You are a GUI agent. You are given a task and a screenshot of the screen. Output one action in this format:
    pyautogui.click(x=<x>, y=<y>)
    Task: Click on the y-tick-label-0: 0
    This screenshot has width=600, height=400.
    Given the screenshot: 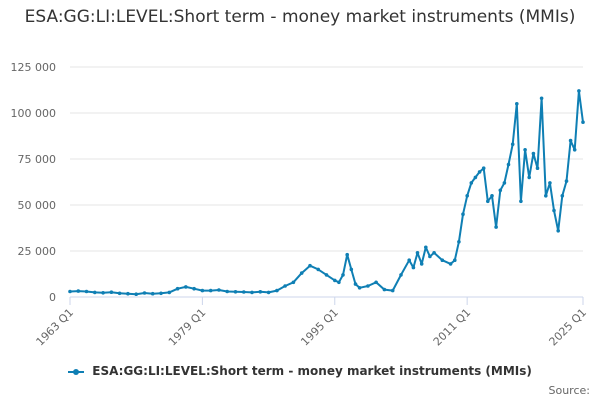 What is the action you would take?
    pyautogui.click(x=52, y=297)
    